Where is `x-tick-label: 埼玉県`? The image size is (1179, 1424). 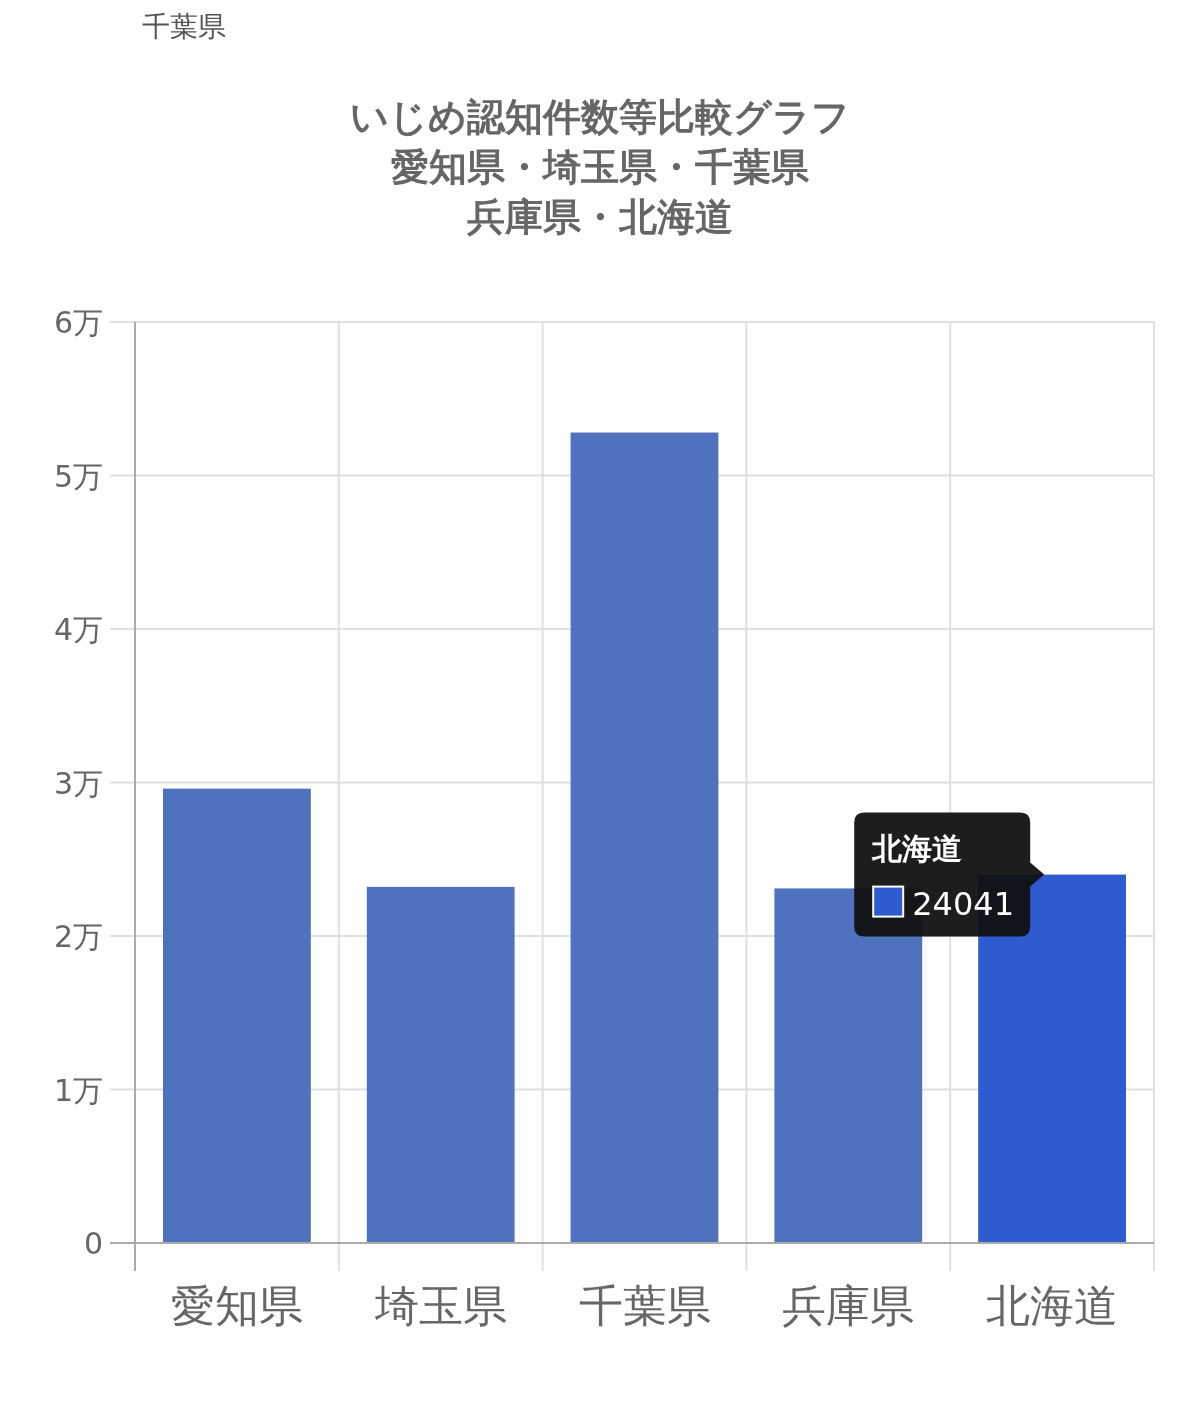
x-tick-label: 埼玉県 is located at coordinates (440, 1305).